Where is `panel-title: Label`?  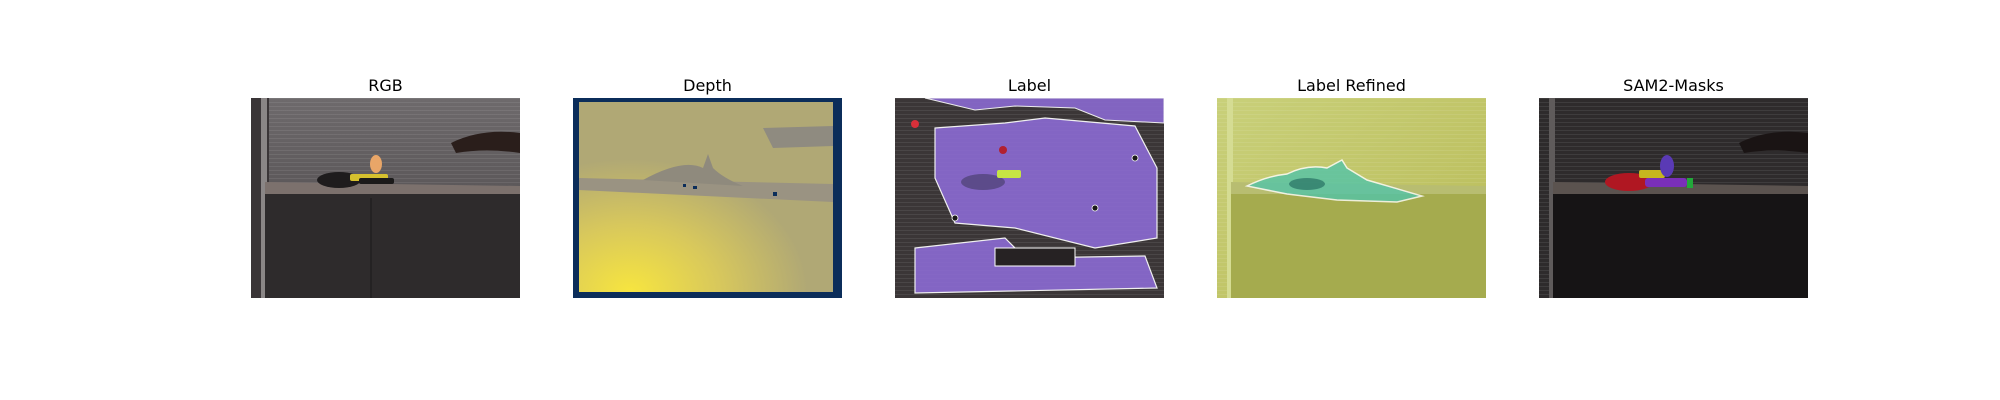
panel-title: Label is located at coordinates (1029, 85).